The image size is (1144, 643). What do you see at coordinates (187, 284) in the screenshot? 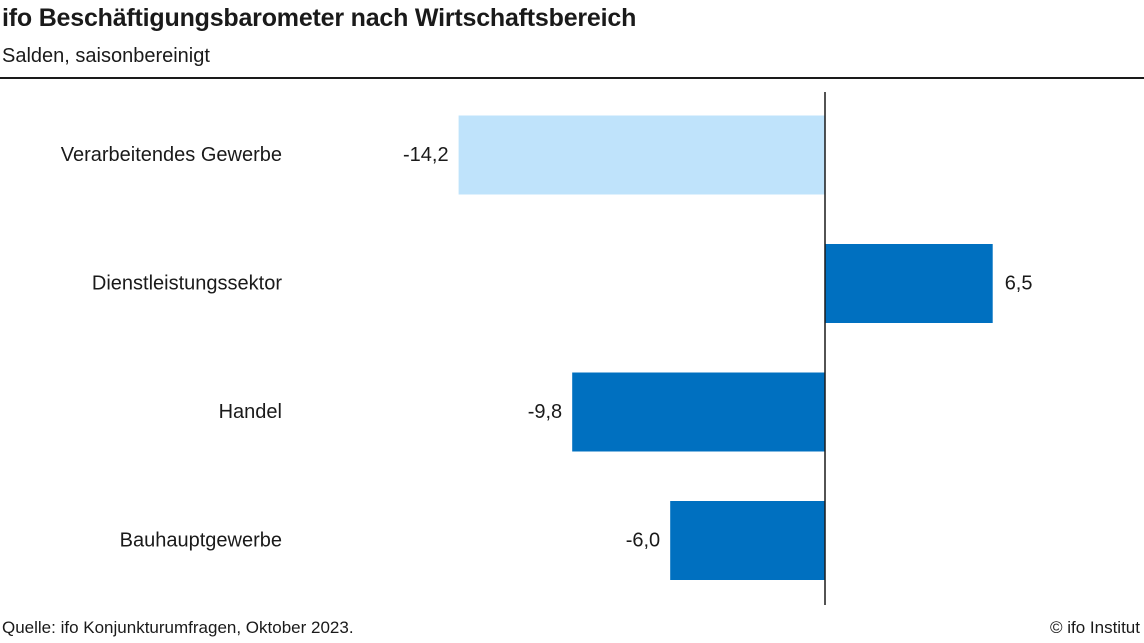
I see `category-label: Dienstleistungssektor` at bounding box center [187, 284].